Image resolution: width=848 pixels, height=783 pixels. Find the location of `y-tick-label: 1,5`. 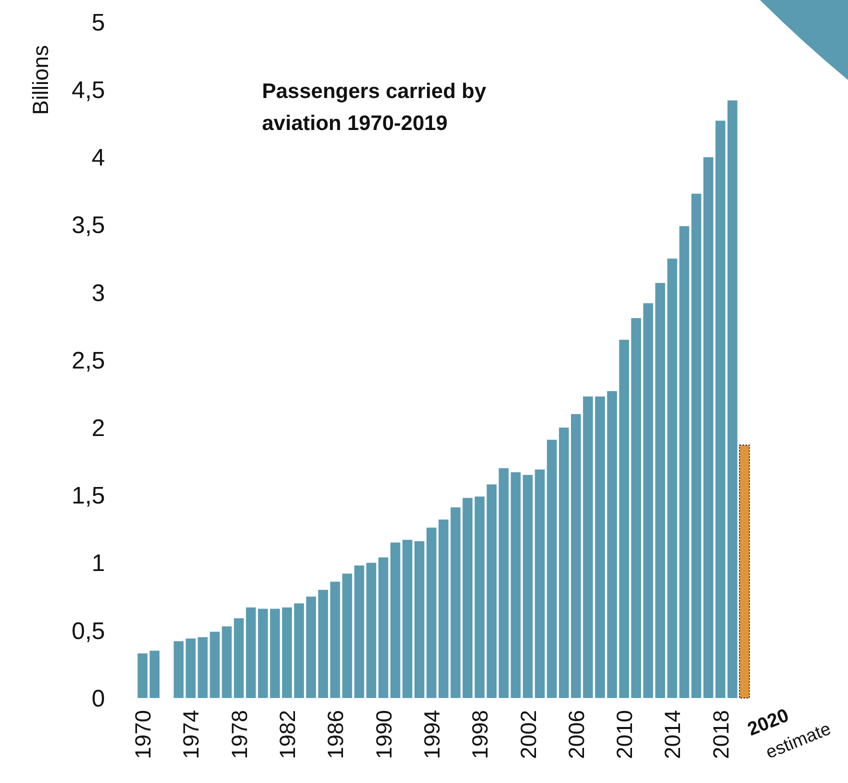

y-tick-label: 1,5 is located at coordinates (88, 496).